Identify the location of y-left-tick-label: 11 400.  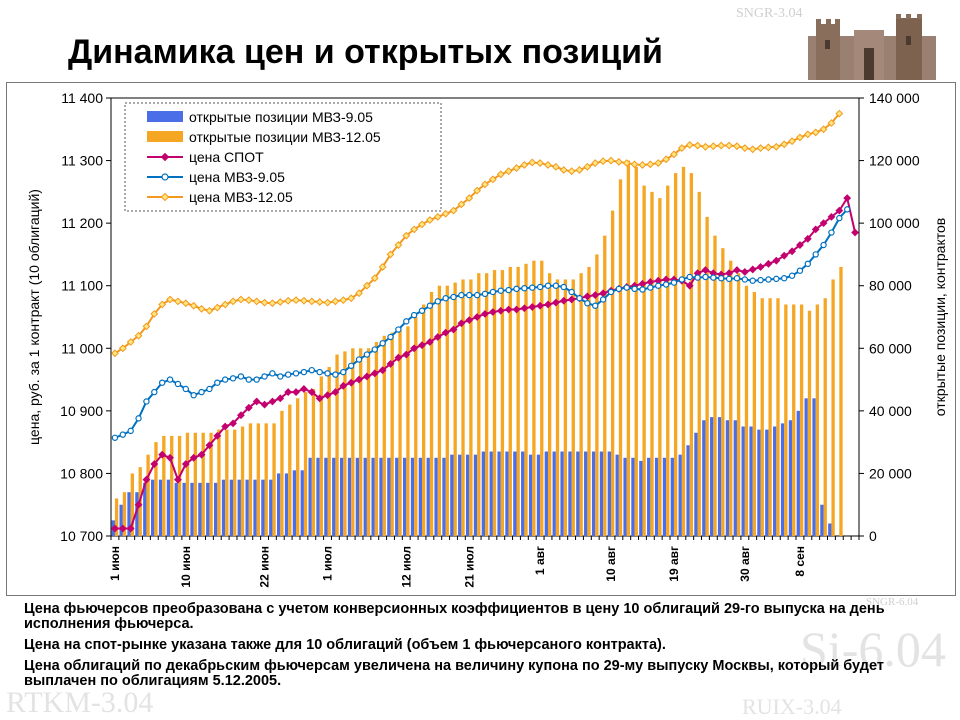
(82, 98).